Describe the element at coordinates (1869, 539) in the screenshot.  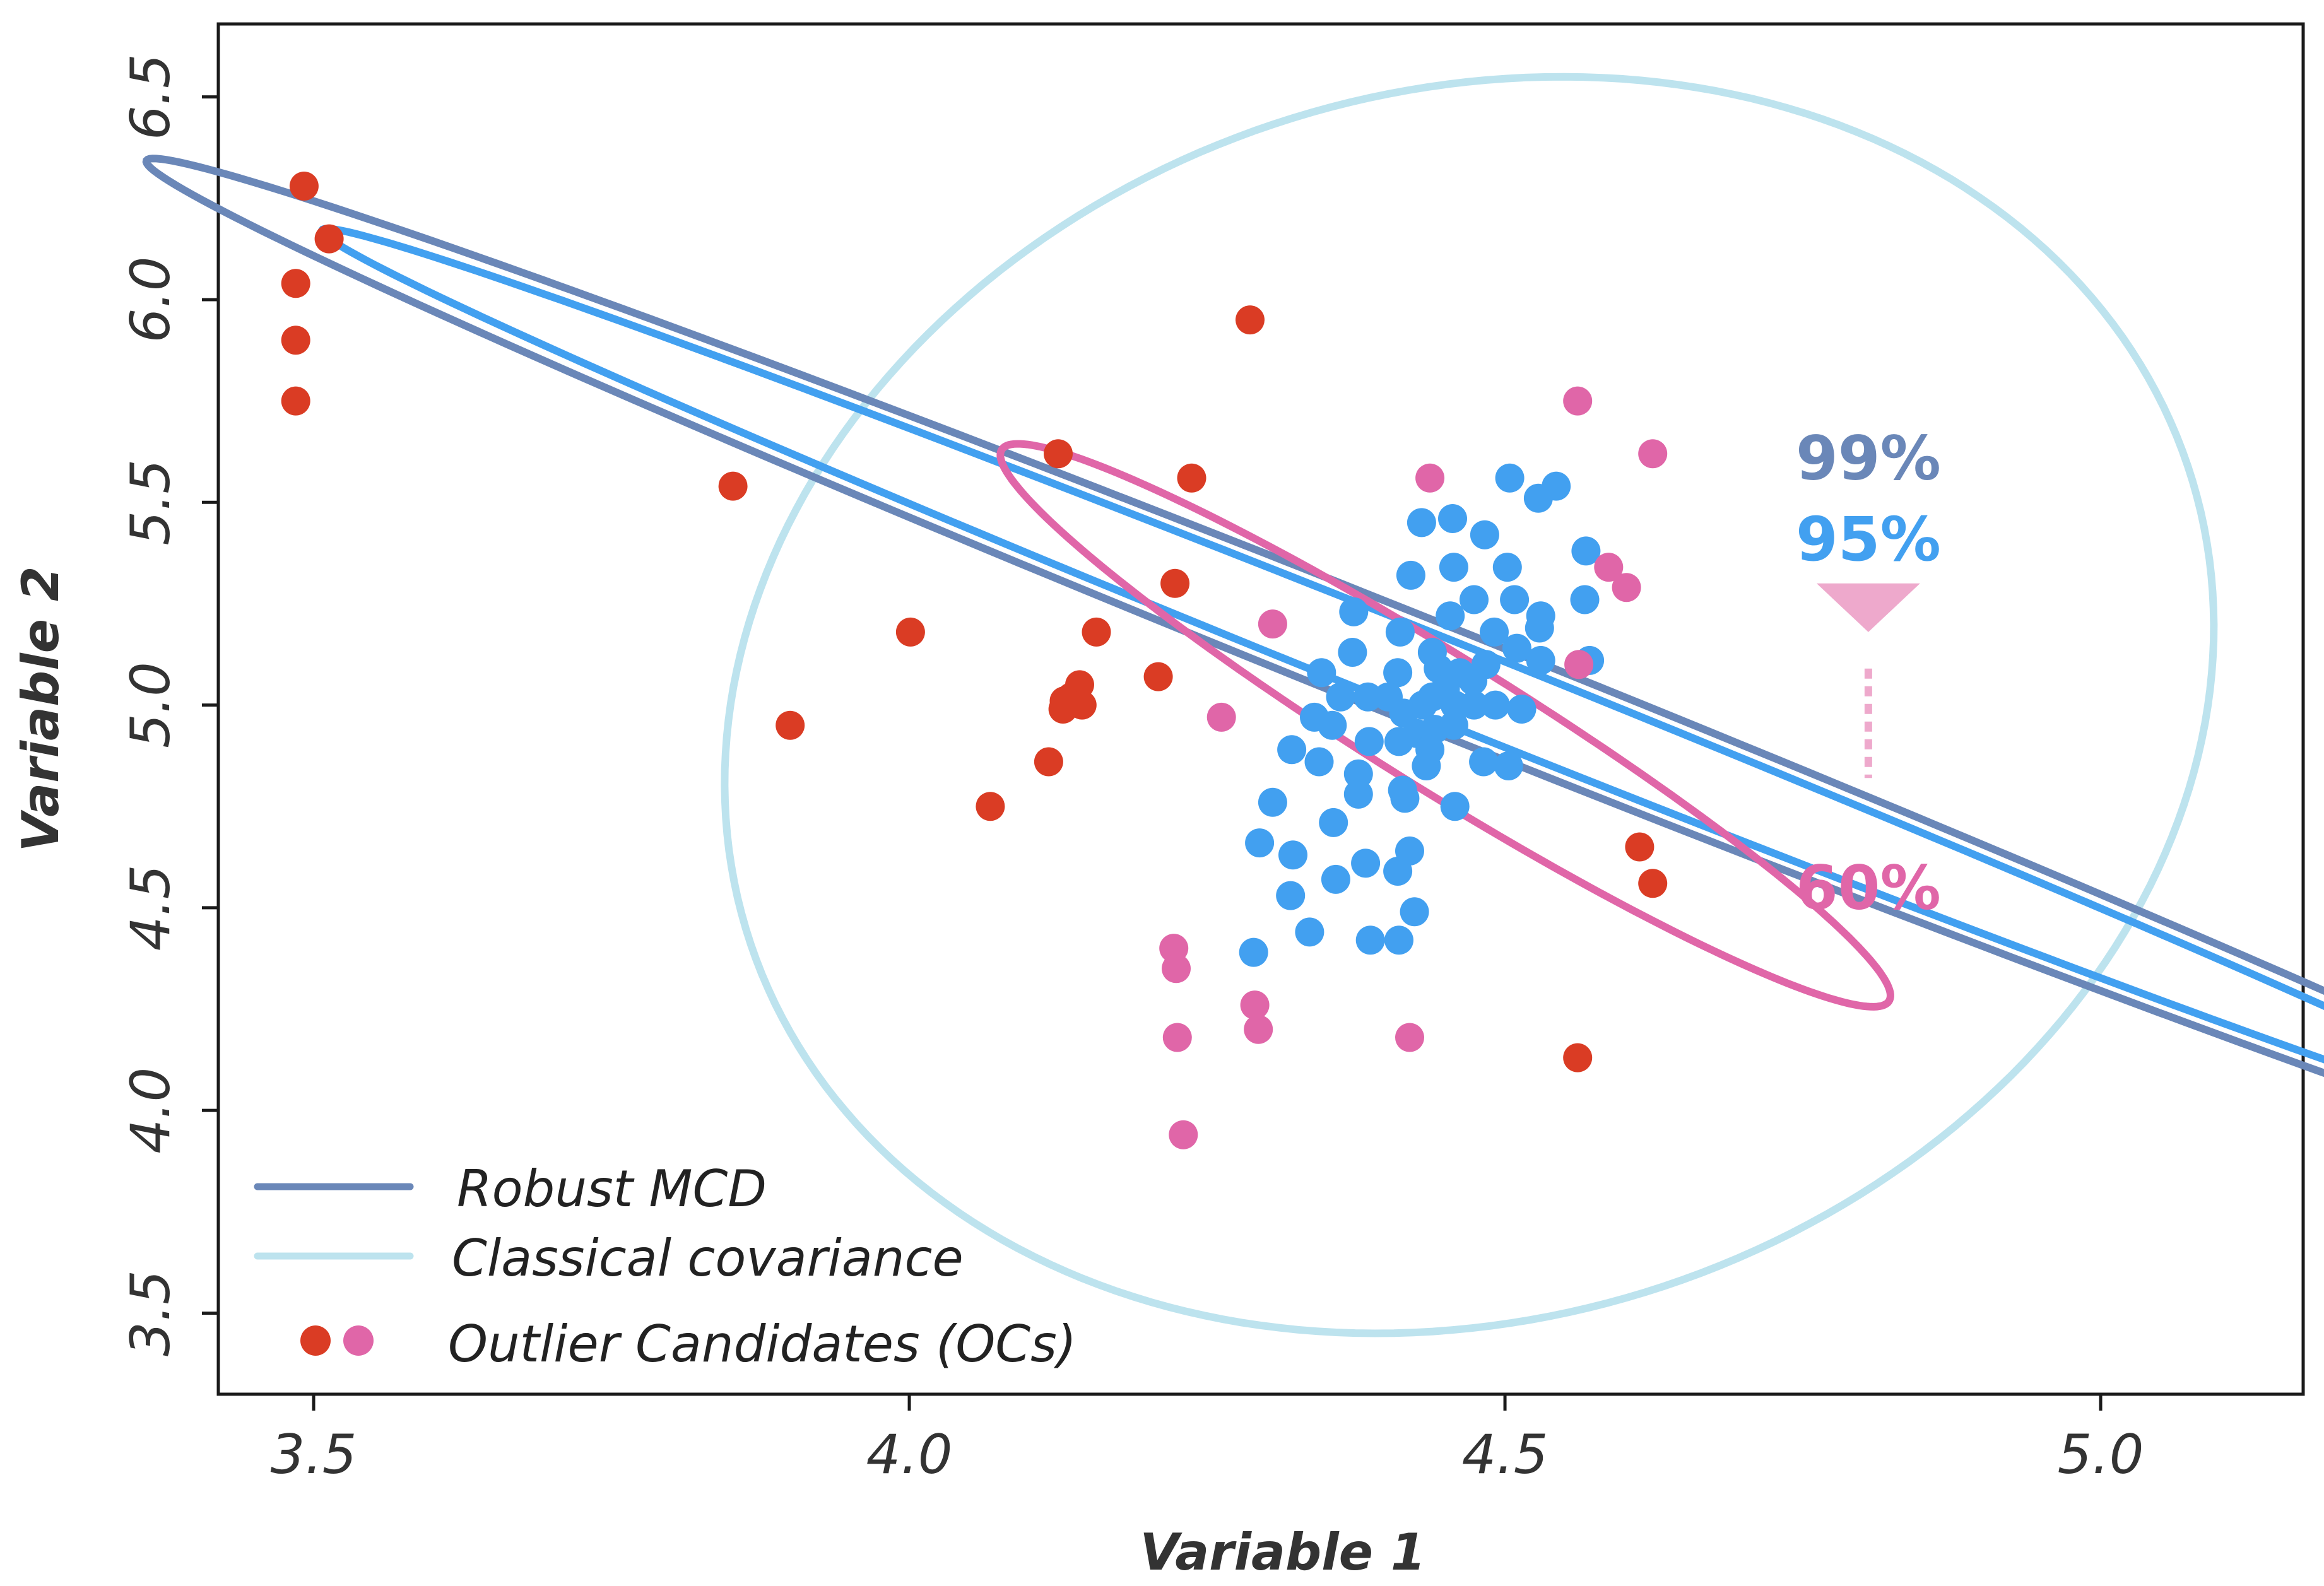
I see `level-label-95: 95%` at that location.